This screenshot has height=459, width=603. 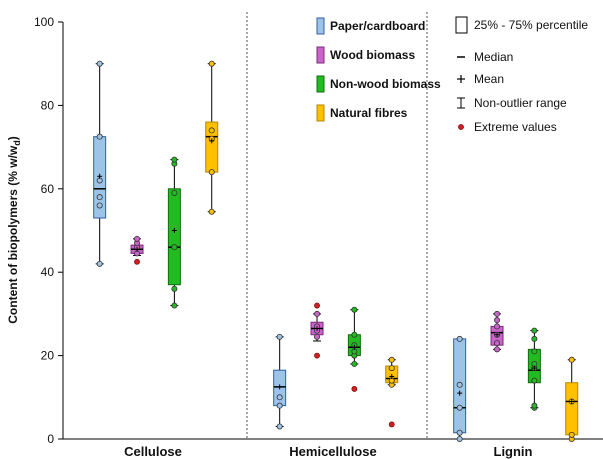 What do you see at coordinates (385, 84) in the screenshot?
I see `legend-label-non-wood-biomass: Non-wood biomass` at bounding box center [385, 84].